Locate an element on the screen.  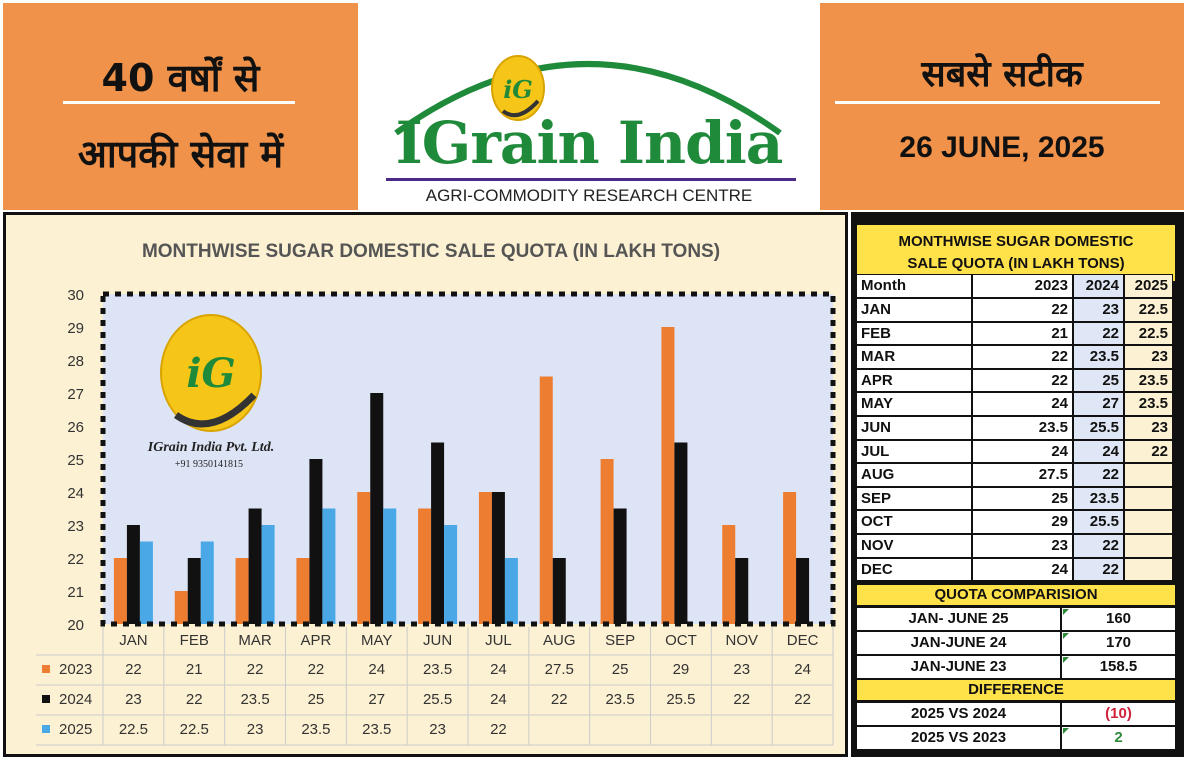
data-label-2024: 24 is located at coordinates (498, 699).